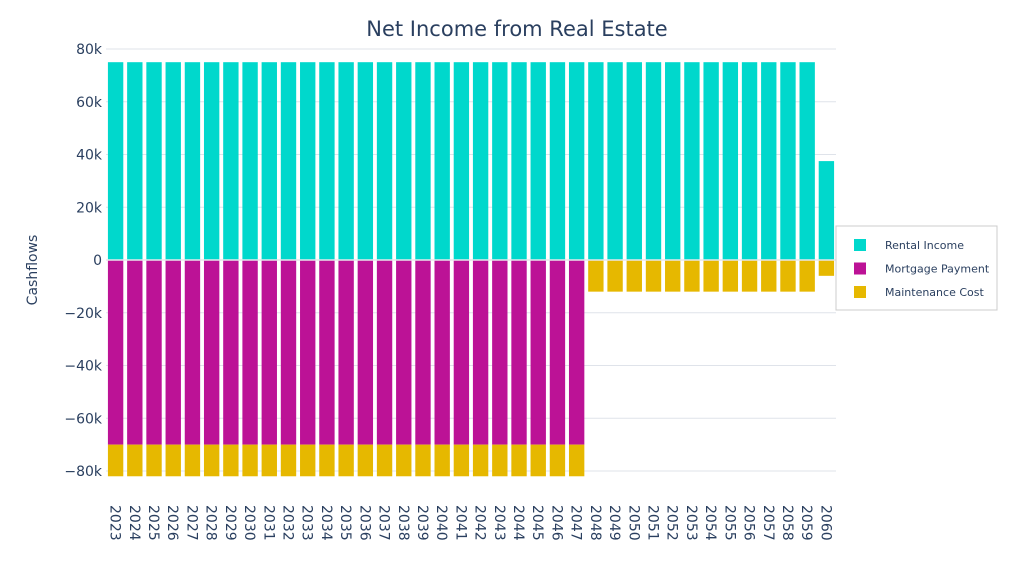 This screenshot has height=565, width=1024. I want to click on y-tick-label: −20k, so click(83, 314).